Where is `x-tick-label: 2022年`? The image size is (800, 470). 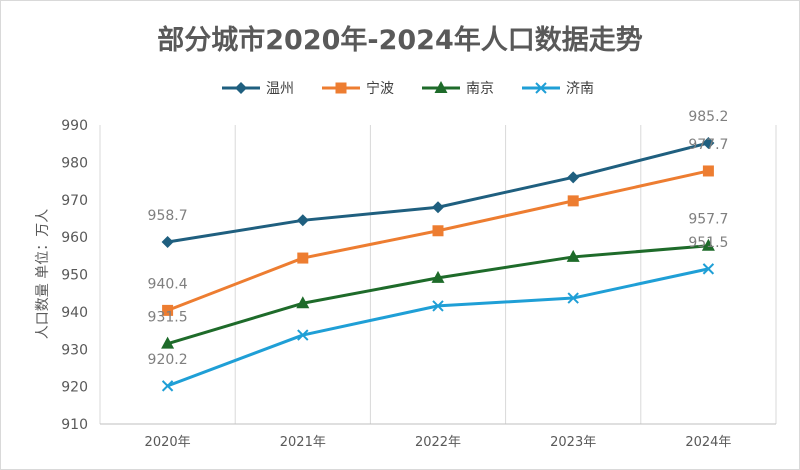
x-tick-label: 2022年 is located at coordinates (438, 442).